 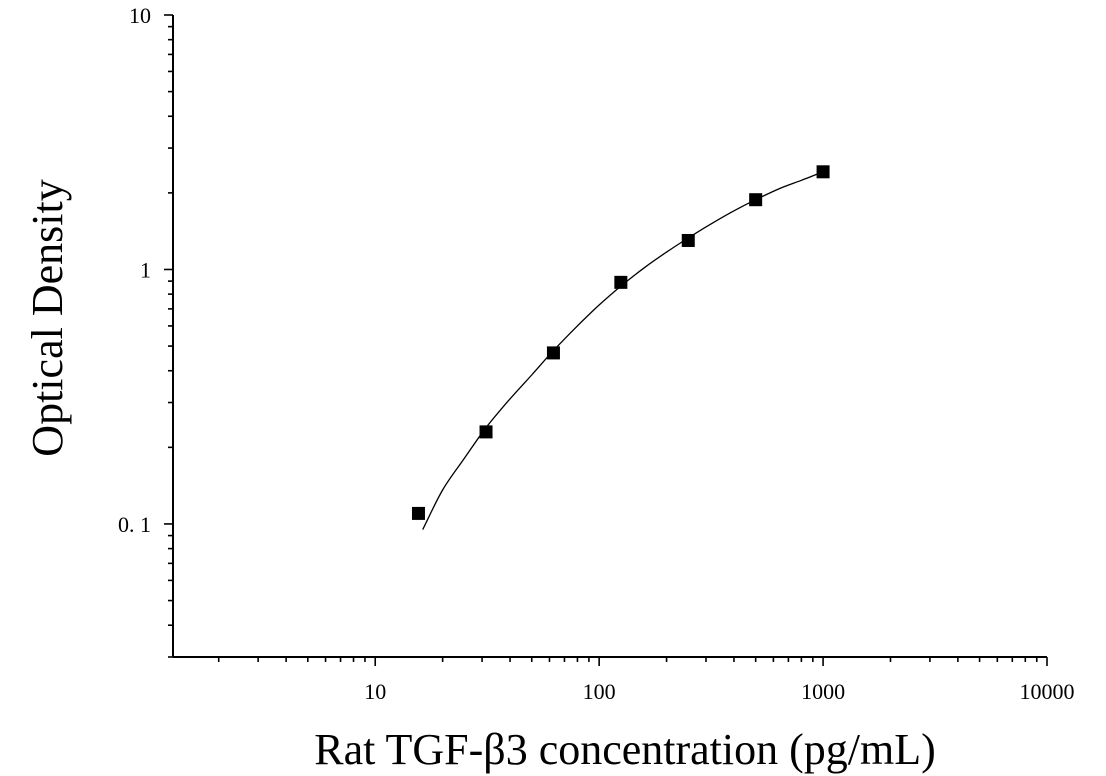 I want to click on y-axis-title: Optical Density, so click(x=47, y=317).